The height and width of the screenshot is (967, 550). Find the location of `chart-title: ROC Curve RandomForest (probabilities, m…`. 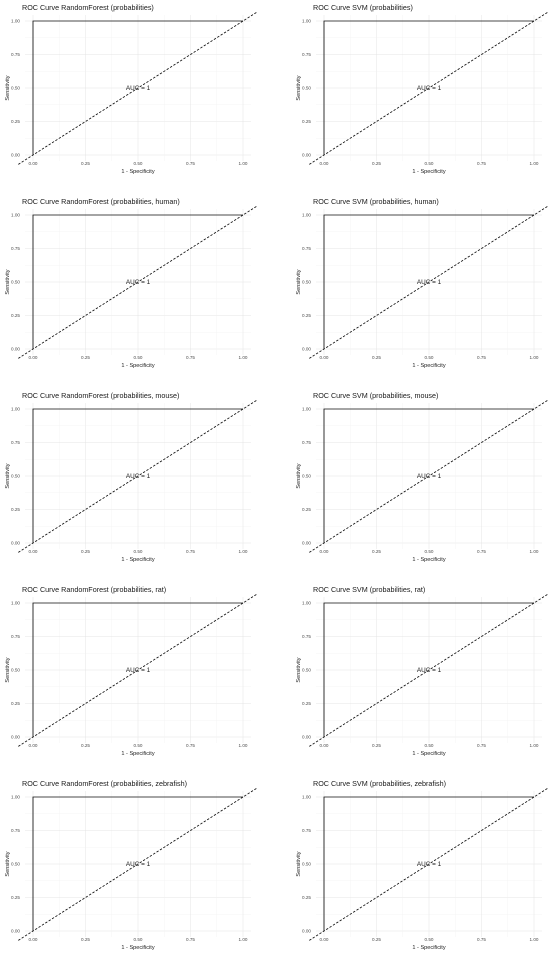

chart-title: ROC Curve RandomForest (probabilities, m… is located at coordinates (101, 395).